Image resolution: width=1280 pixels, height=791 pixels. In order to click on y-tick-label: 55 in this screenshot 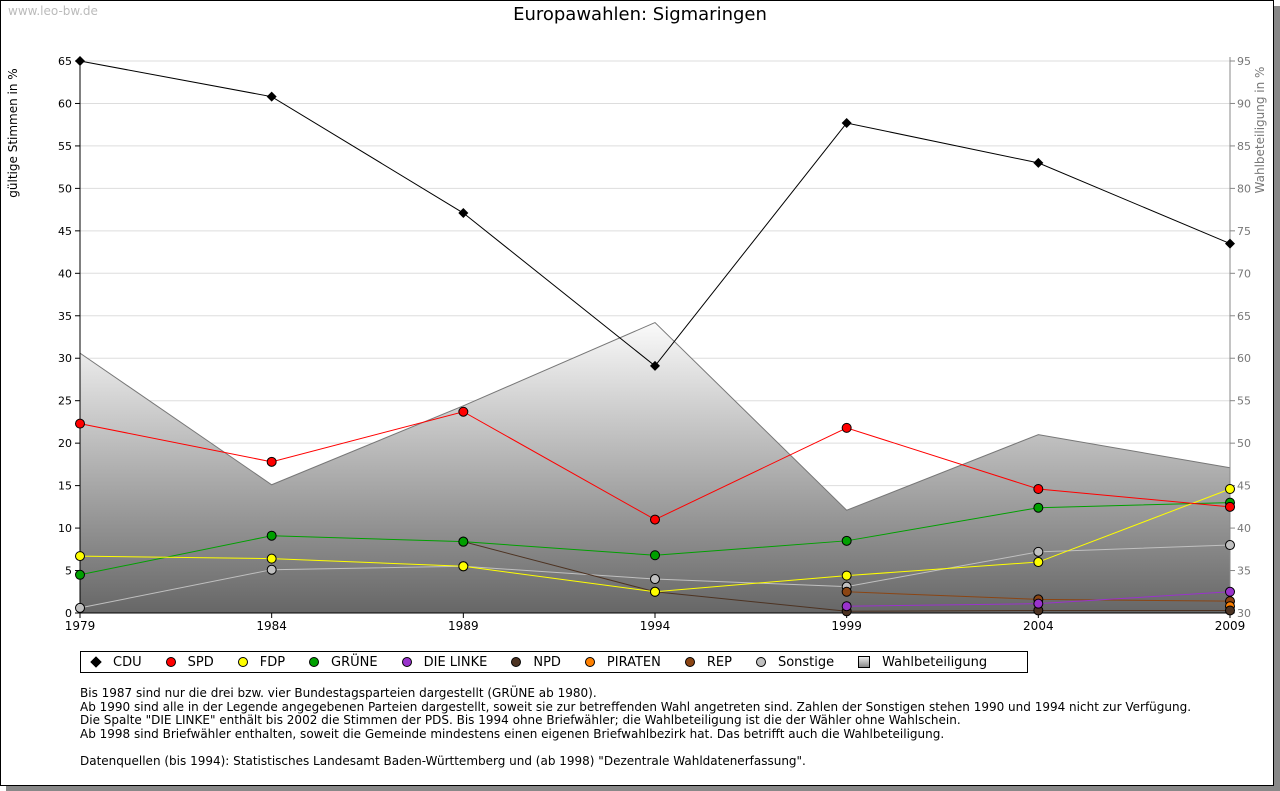, I will do `click(65, 146)`.